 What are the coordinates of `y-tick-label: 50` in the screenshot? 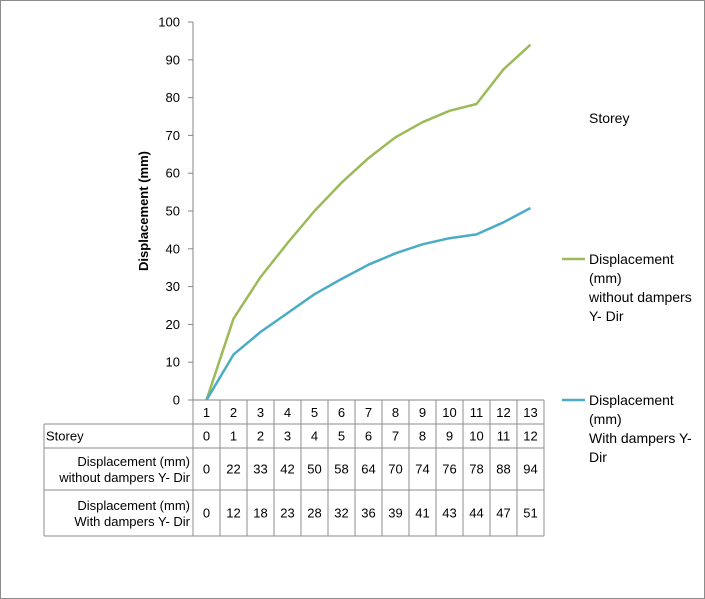 It's located at (173, 211).